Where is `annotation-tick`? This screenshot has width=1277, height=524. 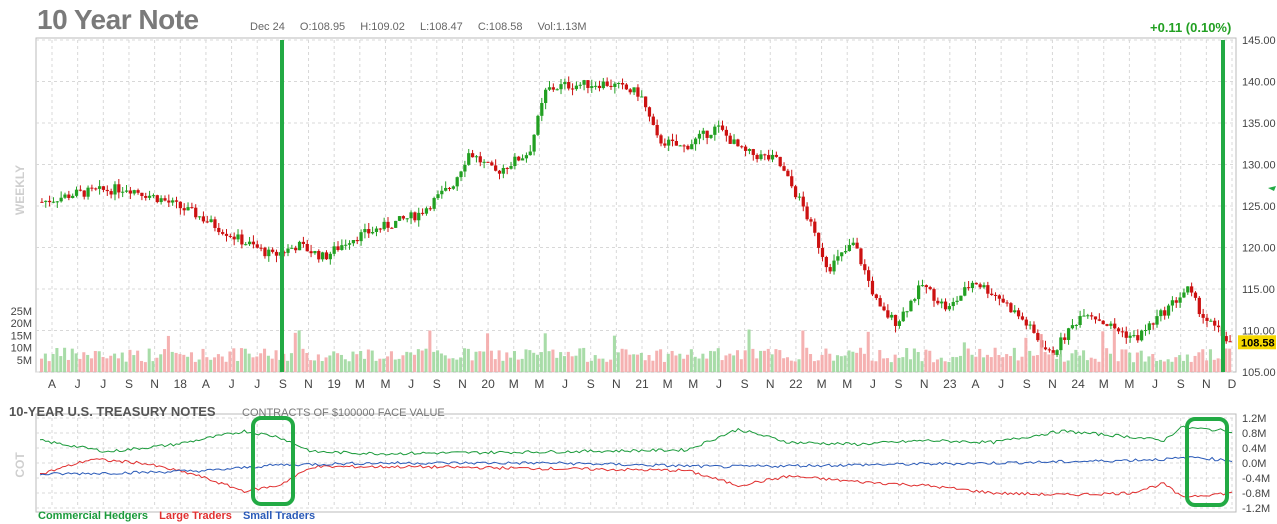
annotation-tick is located at coordinates (1272, 188).